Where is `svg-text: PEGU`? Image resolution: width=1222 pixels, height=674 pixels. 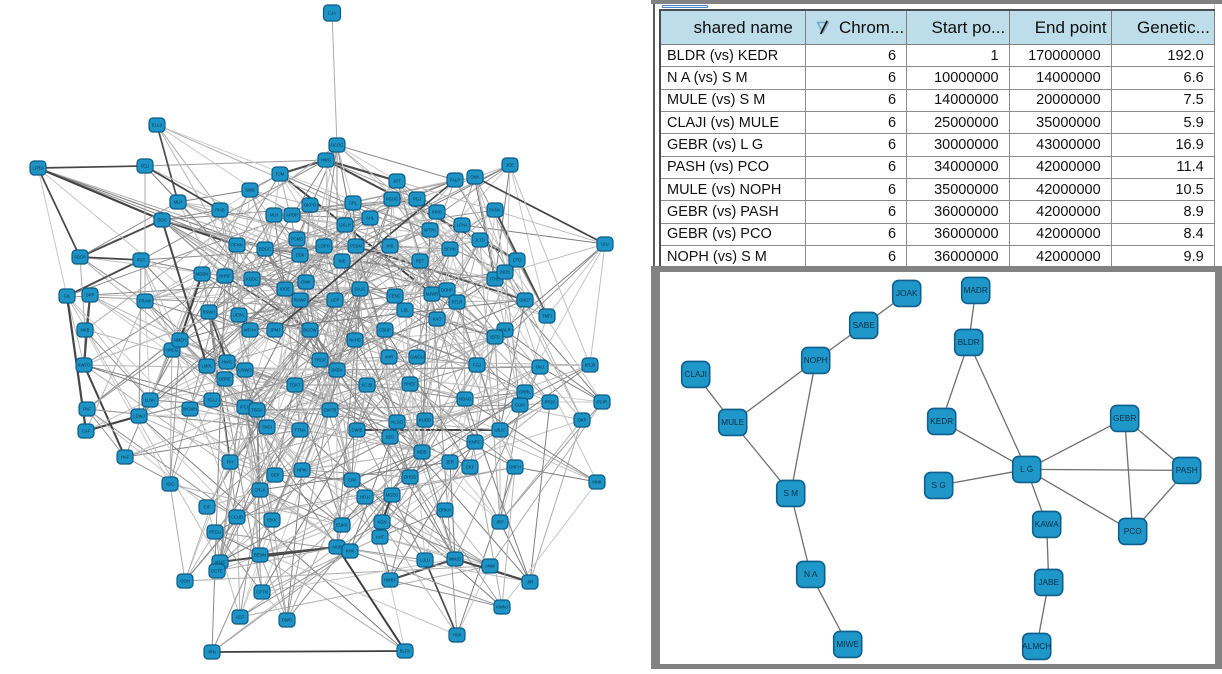 svg-text: PEGU is located at coordinates (215, 532).